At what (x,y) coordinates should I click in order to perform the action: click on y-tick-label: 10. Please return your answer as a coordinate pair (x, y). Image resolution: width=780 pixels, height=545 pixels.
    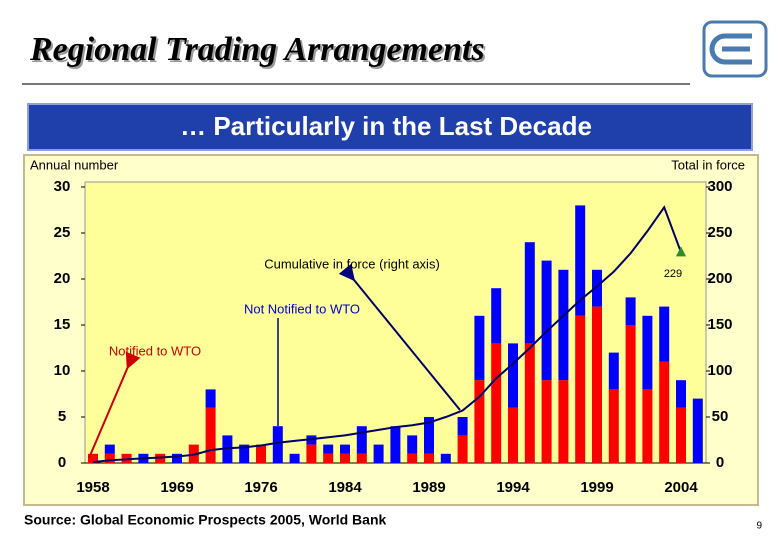
    Looking at the image, I should click on (62, 370).